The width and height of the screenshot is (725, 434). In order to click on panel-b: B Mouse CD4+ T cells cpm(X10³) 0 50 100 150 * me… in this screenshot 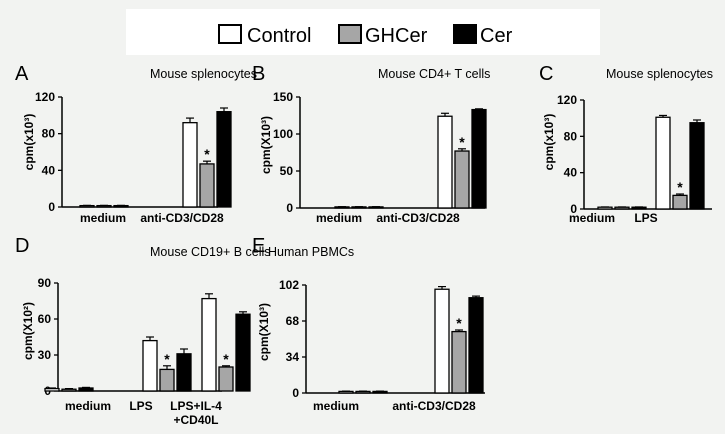, I will do `click(371, 144)`.